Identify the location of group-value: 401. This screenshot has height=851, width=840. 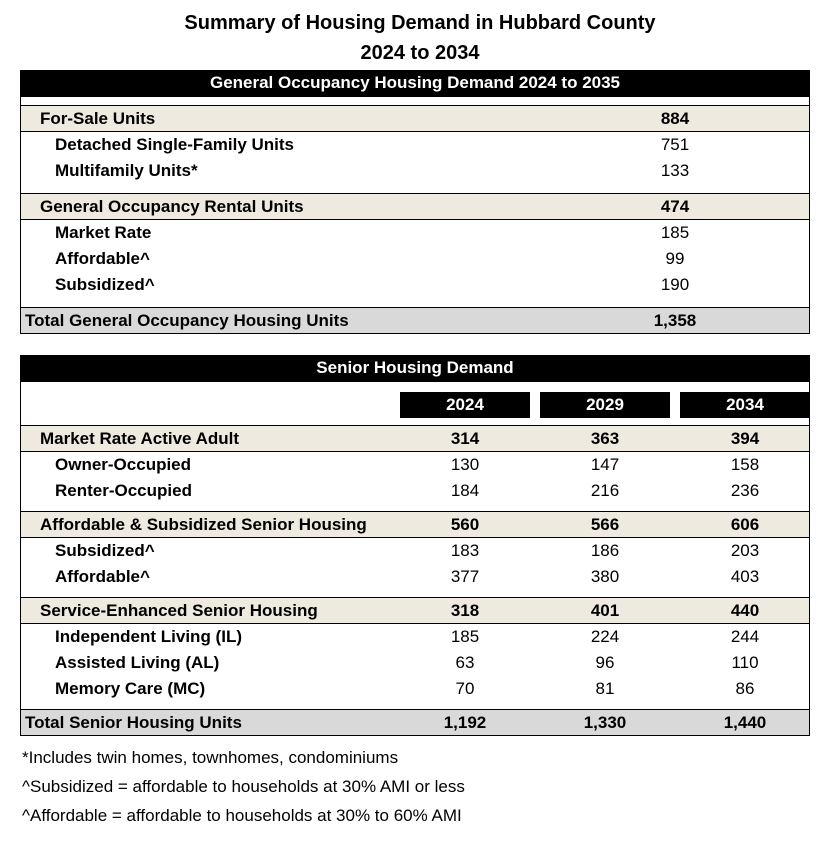
(605, 610).